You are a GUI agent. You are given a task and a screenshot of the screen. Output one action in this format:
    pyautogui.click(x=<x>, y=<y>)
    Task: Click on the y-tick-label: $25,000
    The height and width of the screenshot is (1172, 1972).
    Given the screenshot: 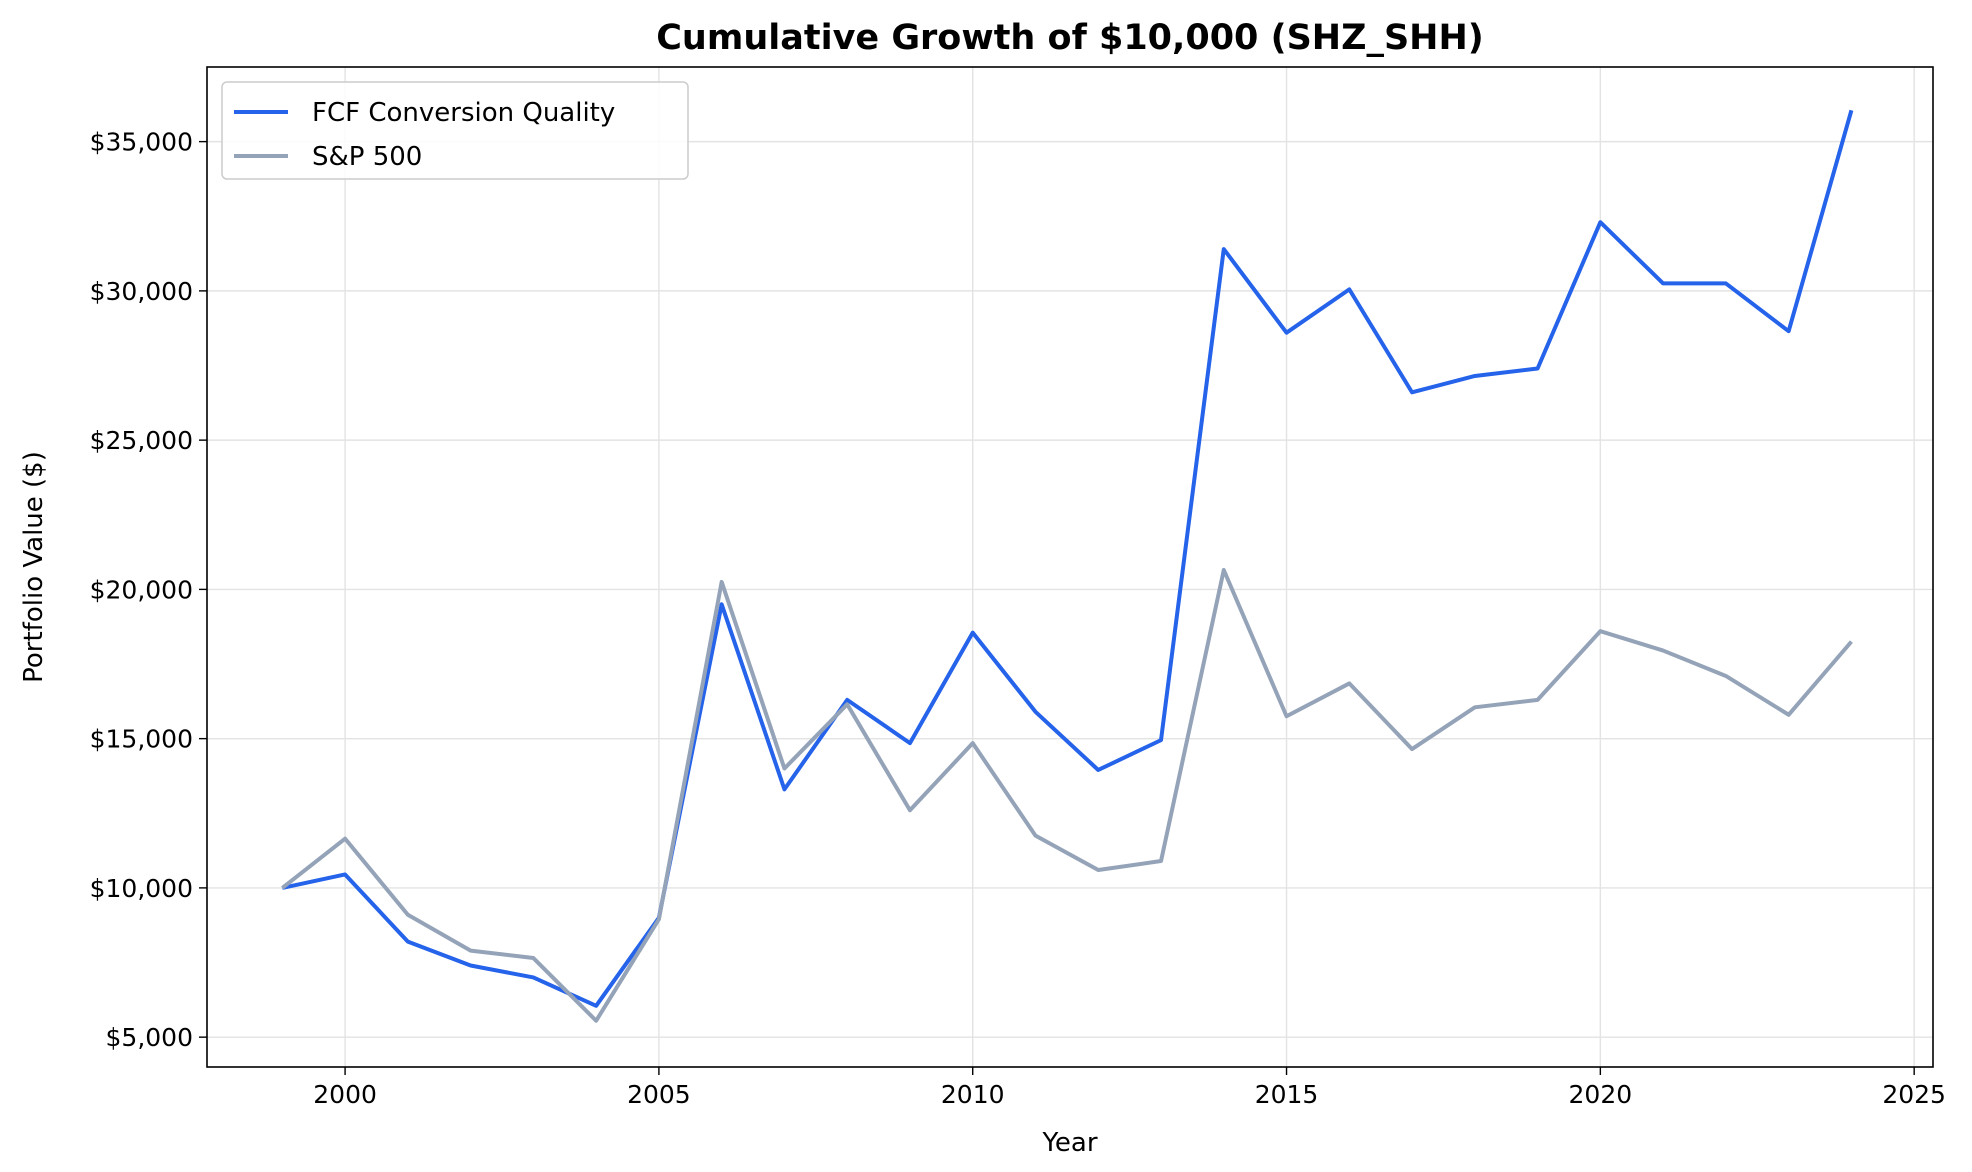 What is the action you would take?
    pyautogui.click(x=141, y=440)
    